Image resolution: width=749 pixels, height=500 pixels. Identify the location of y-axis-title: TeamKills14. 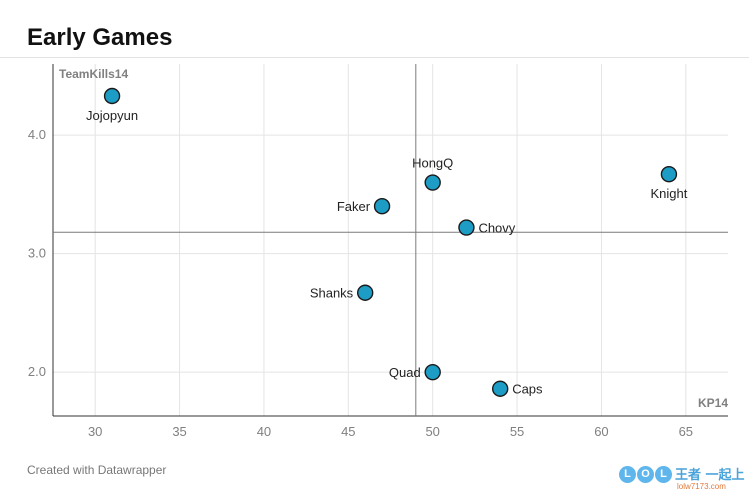
(93, 74).